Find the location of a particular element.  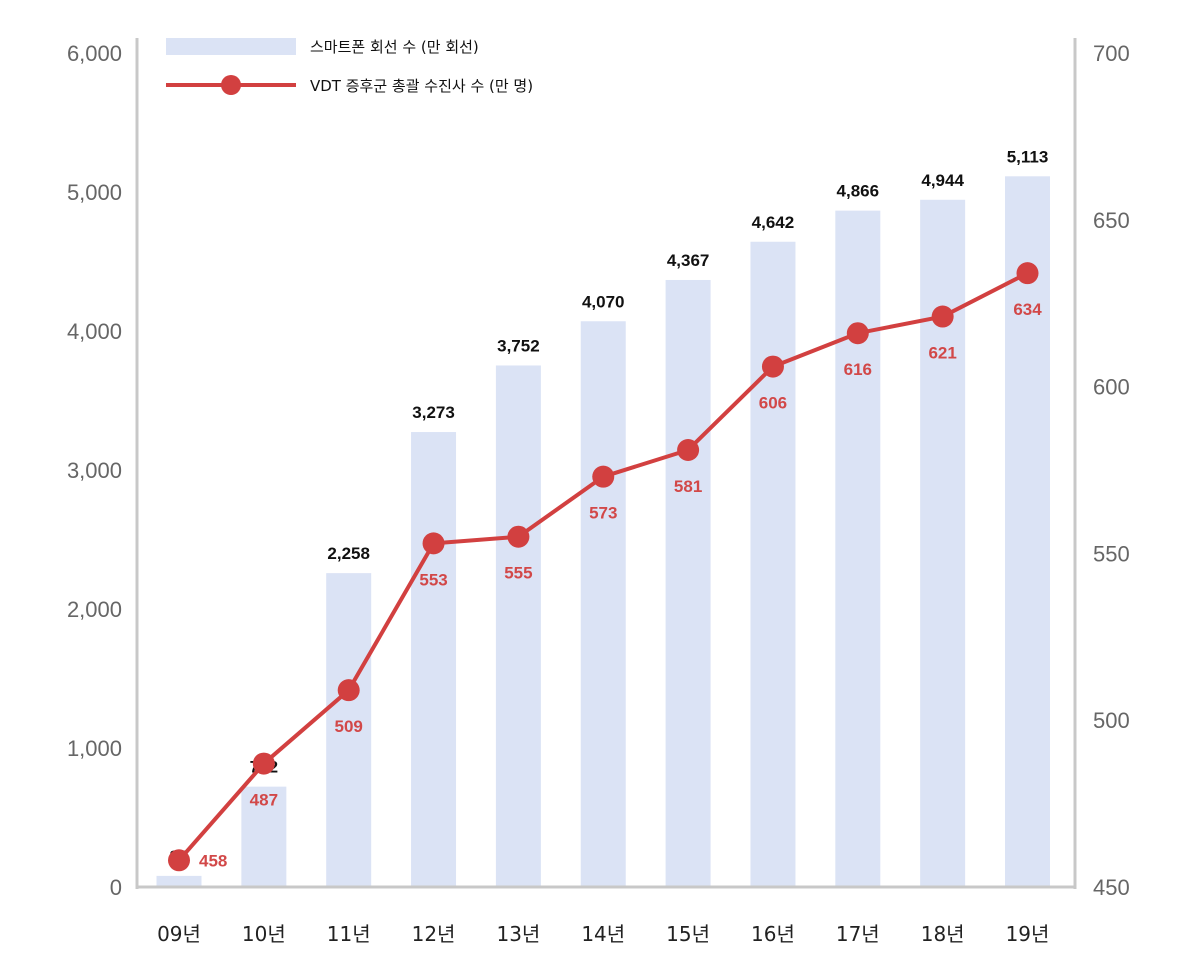

x-tick-label: 13년 is located at coordinates (518, 934).